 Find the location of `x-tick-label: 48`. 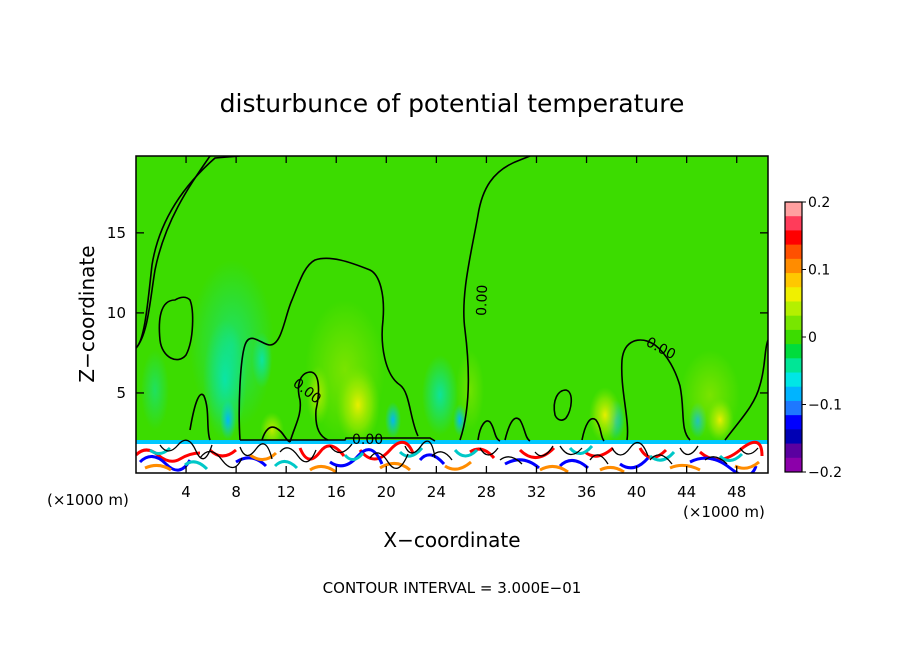

x-tick-label: 48 is located at coordinates (736, 492).